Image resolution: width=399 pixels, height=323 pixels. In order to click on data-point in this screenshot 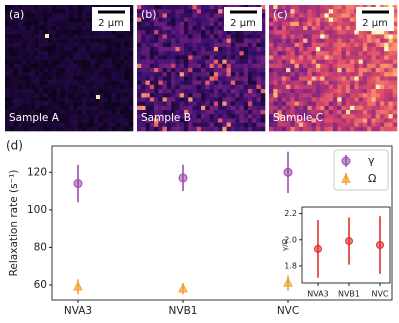, I will do `click(349, 241)`.